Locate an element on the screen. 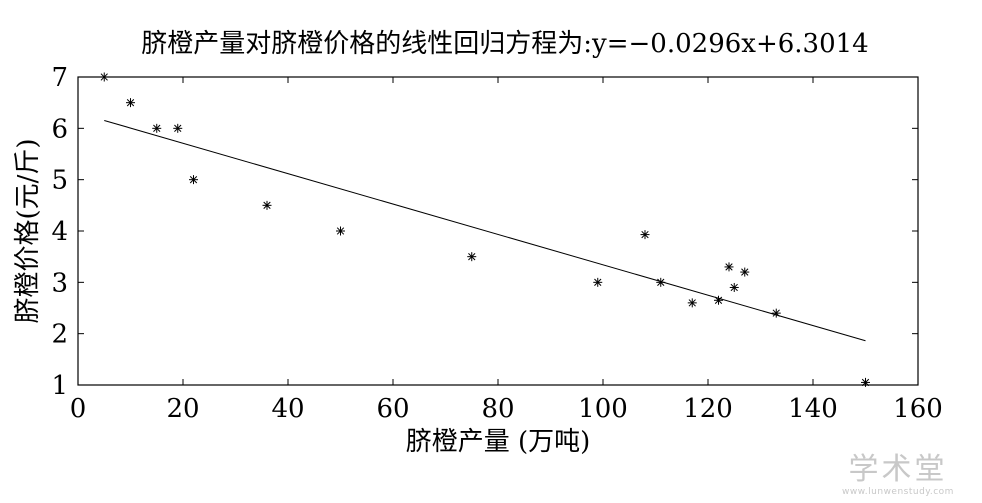 The width and height of the screenshot is (982, 503). y-tick-label: 5 is located at coordinates (59, 181).